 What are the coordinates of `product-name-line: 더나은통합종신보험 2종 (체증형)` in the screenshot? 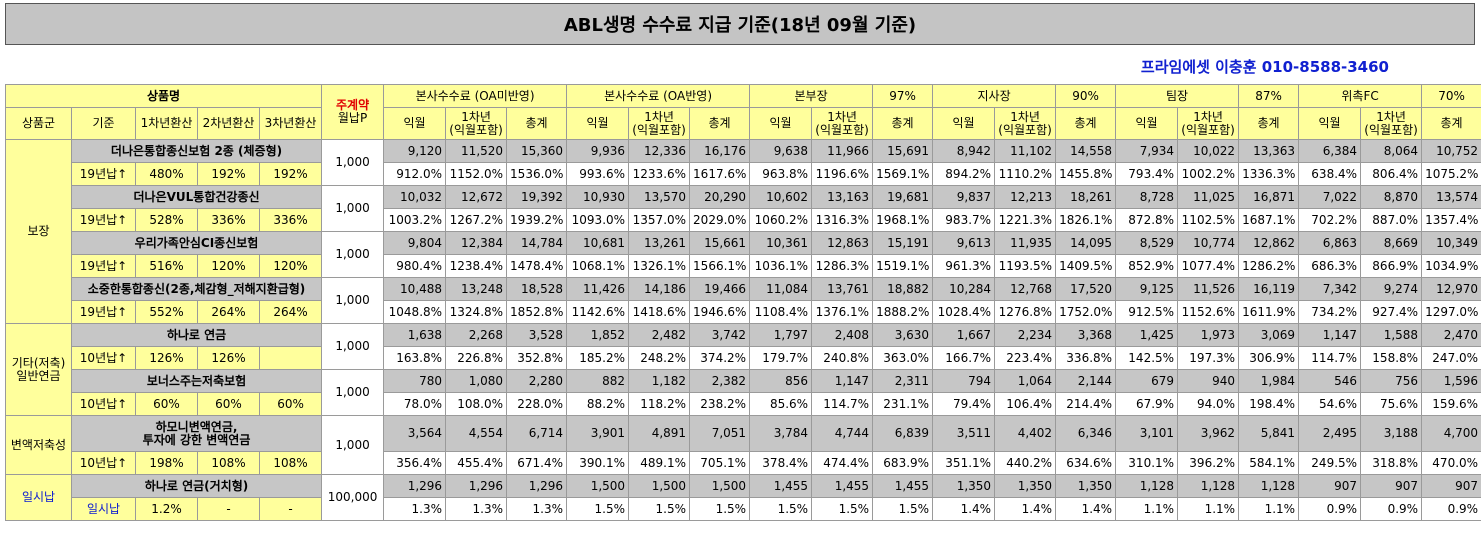 It's located at (196, 150).